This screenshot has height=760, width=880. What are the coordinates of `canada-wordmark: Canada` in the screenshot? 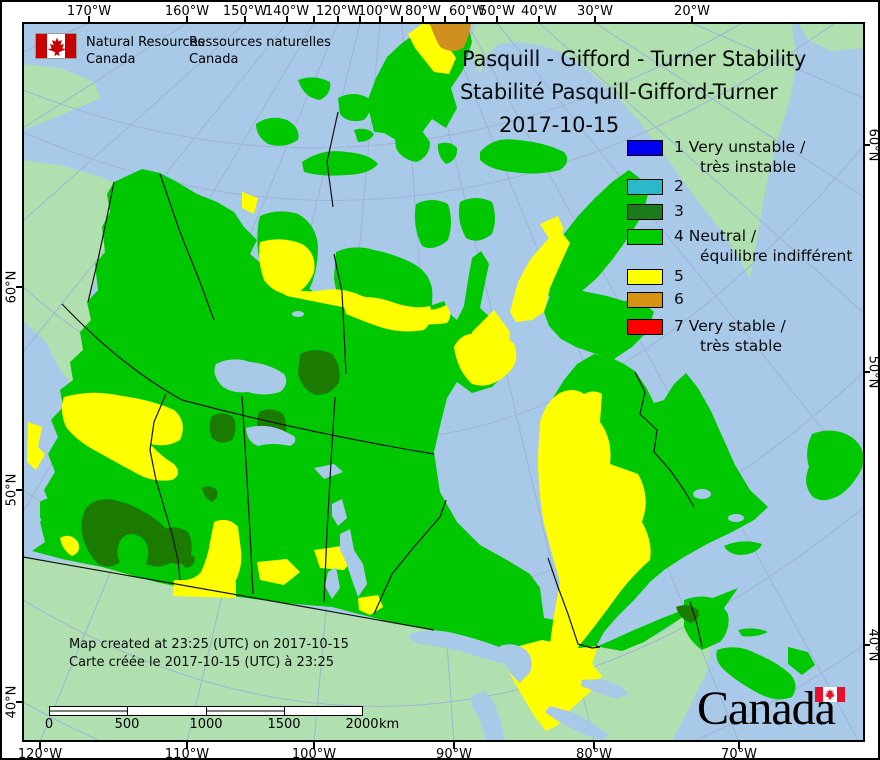 It's located at (766, 708).